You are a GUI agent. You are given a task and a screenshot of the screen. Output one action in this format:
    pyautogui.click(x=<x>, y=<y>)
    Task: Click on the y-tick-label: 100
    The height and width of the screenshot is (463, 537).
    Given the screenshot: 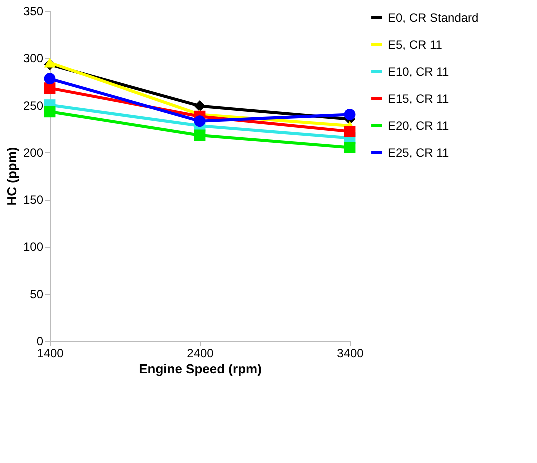 What is the action you would take?
    pyautogui.click(x=33, y=247)
    